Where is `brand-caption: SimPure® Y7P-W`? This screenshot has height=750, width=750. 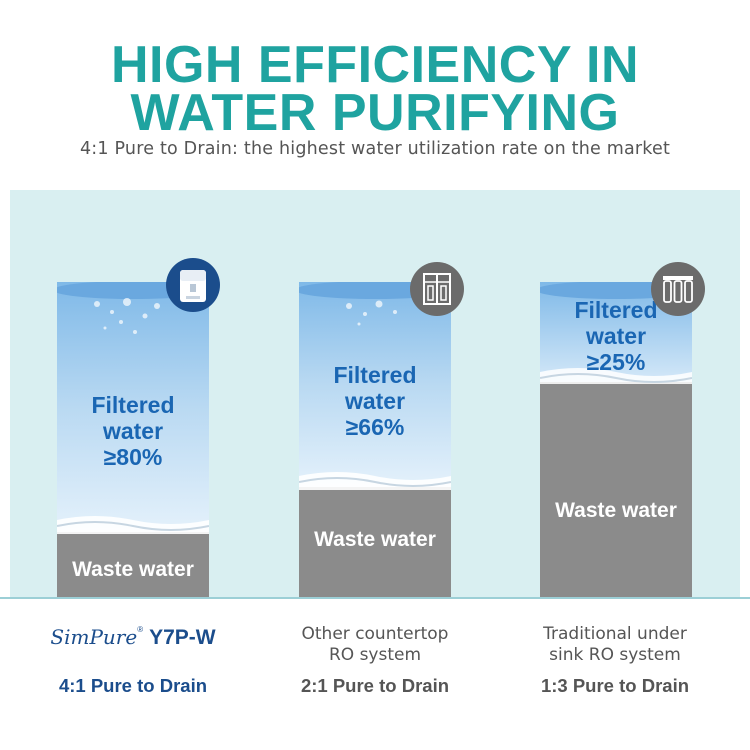 brand-caption: SimPure® Y7P-W is located at coordinates (133, 637).